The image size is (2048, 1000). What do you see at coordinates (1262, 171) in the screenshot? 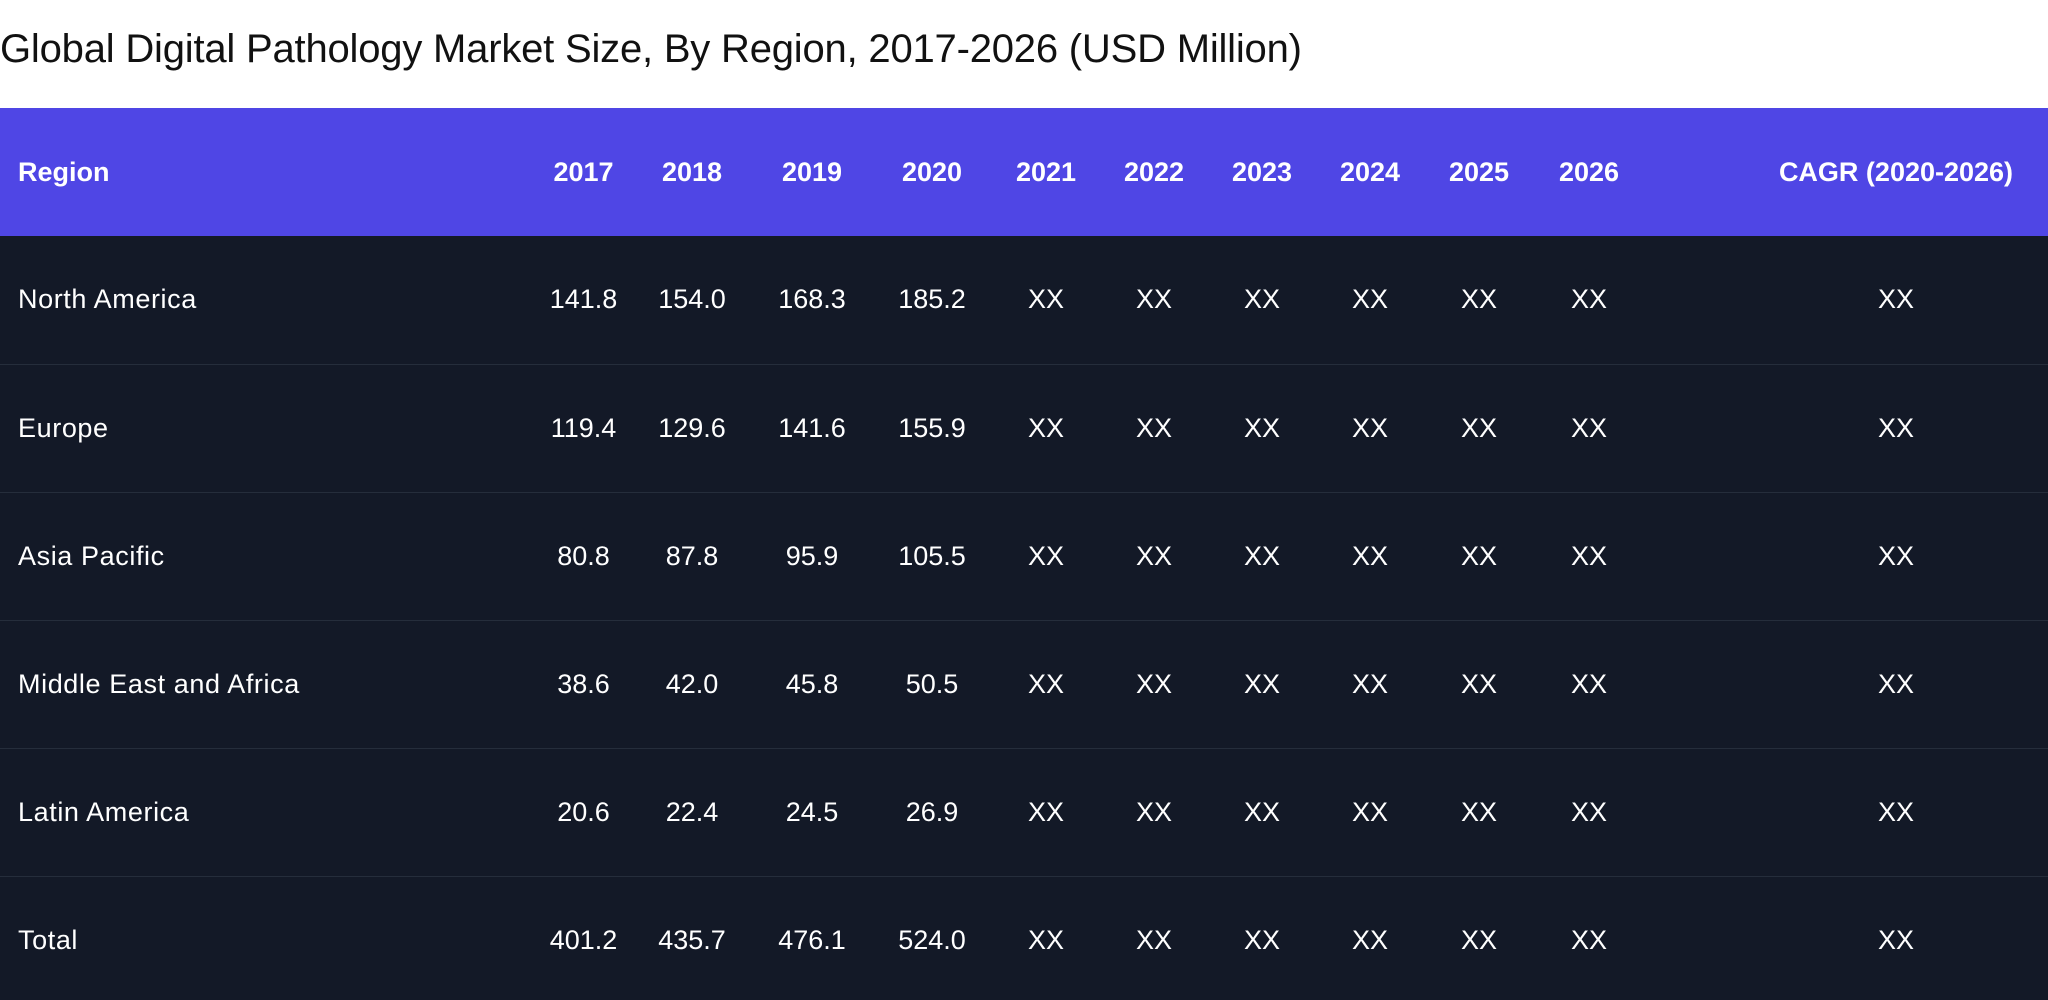
I see `column-header-2023: 2023` at bounding box center [1262, 171].